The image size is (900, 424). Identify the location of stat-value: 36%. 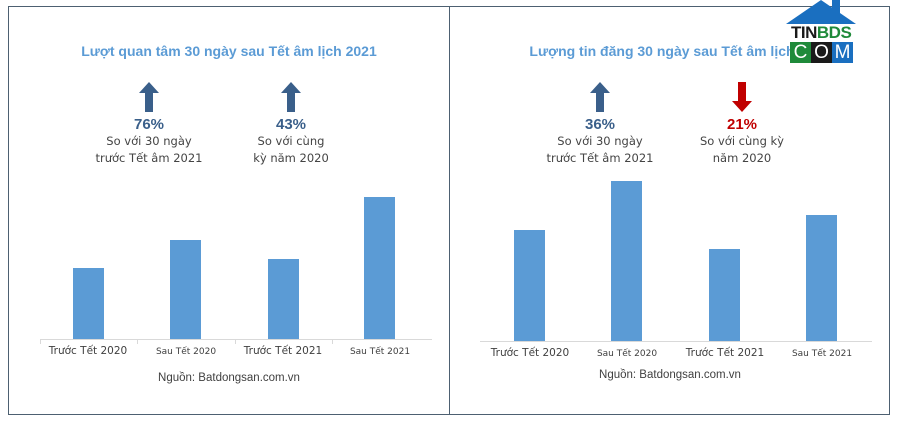
(600, 124).